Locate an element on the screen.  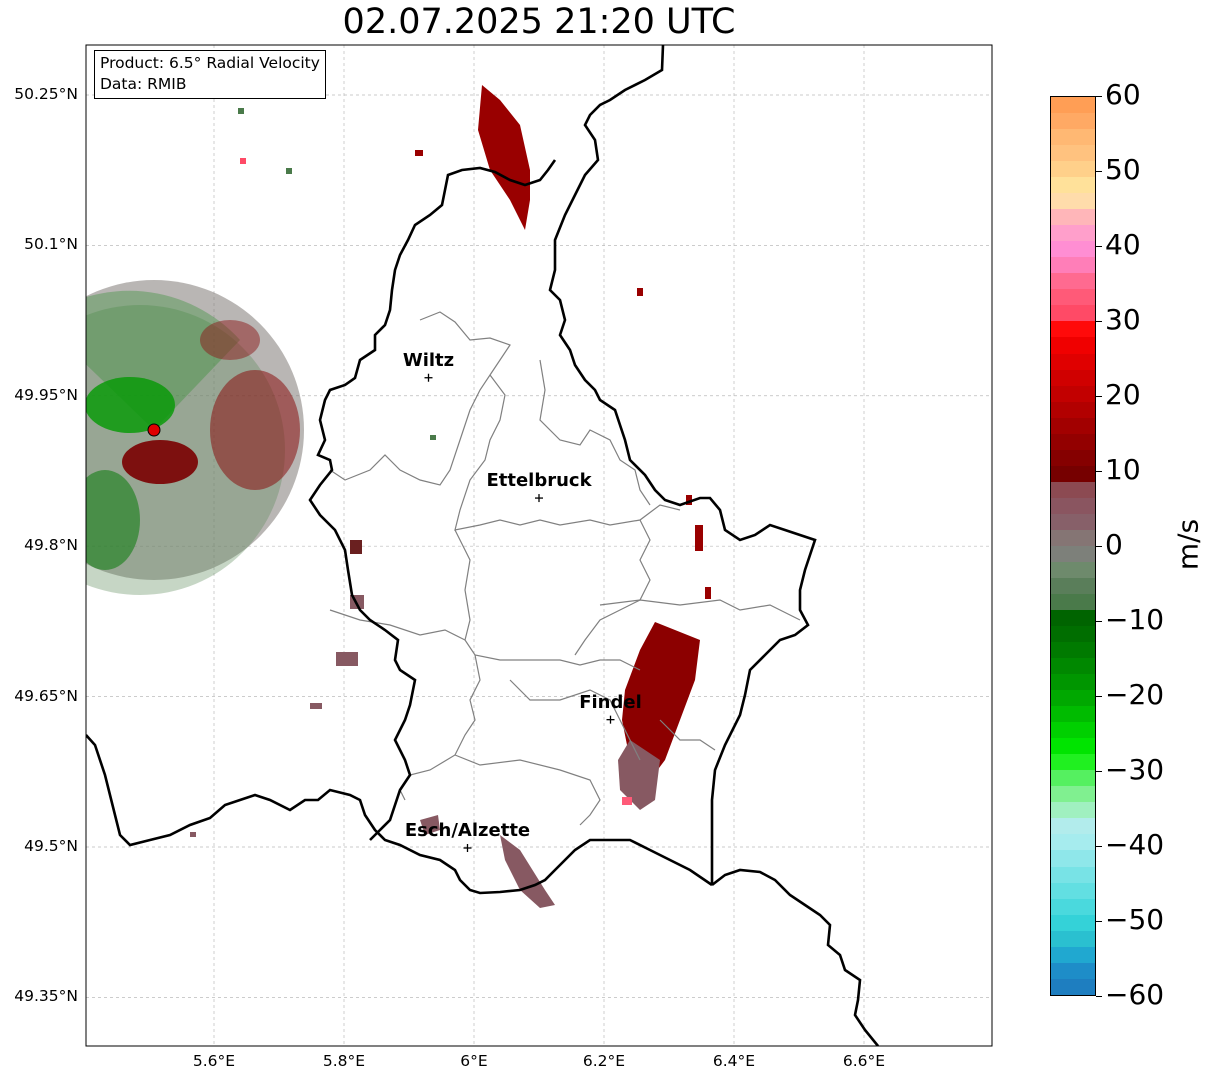
map-title: 02.07.2025 21:20 UTC is located at coordinates (539, 22).